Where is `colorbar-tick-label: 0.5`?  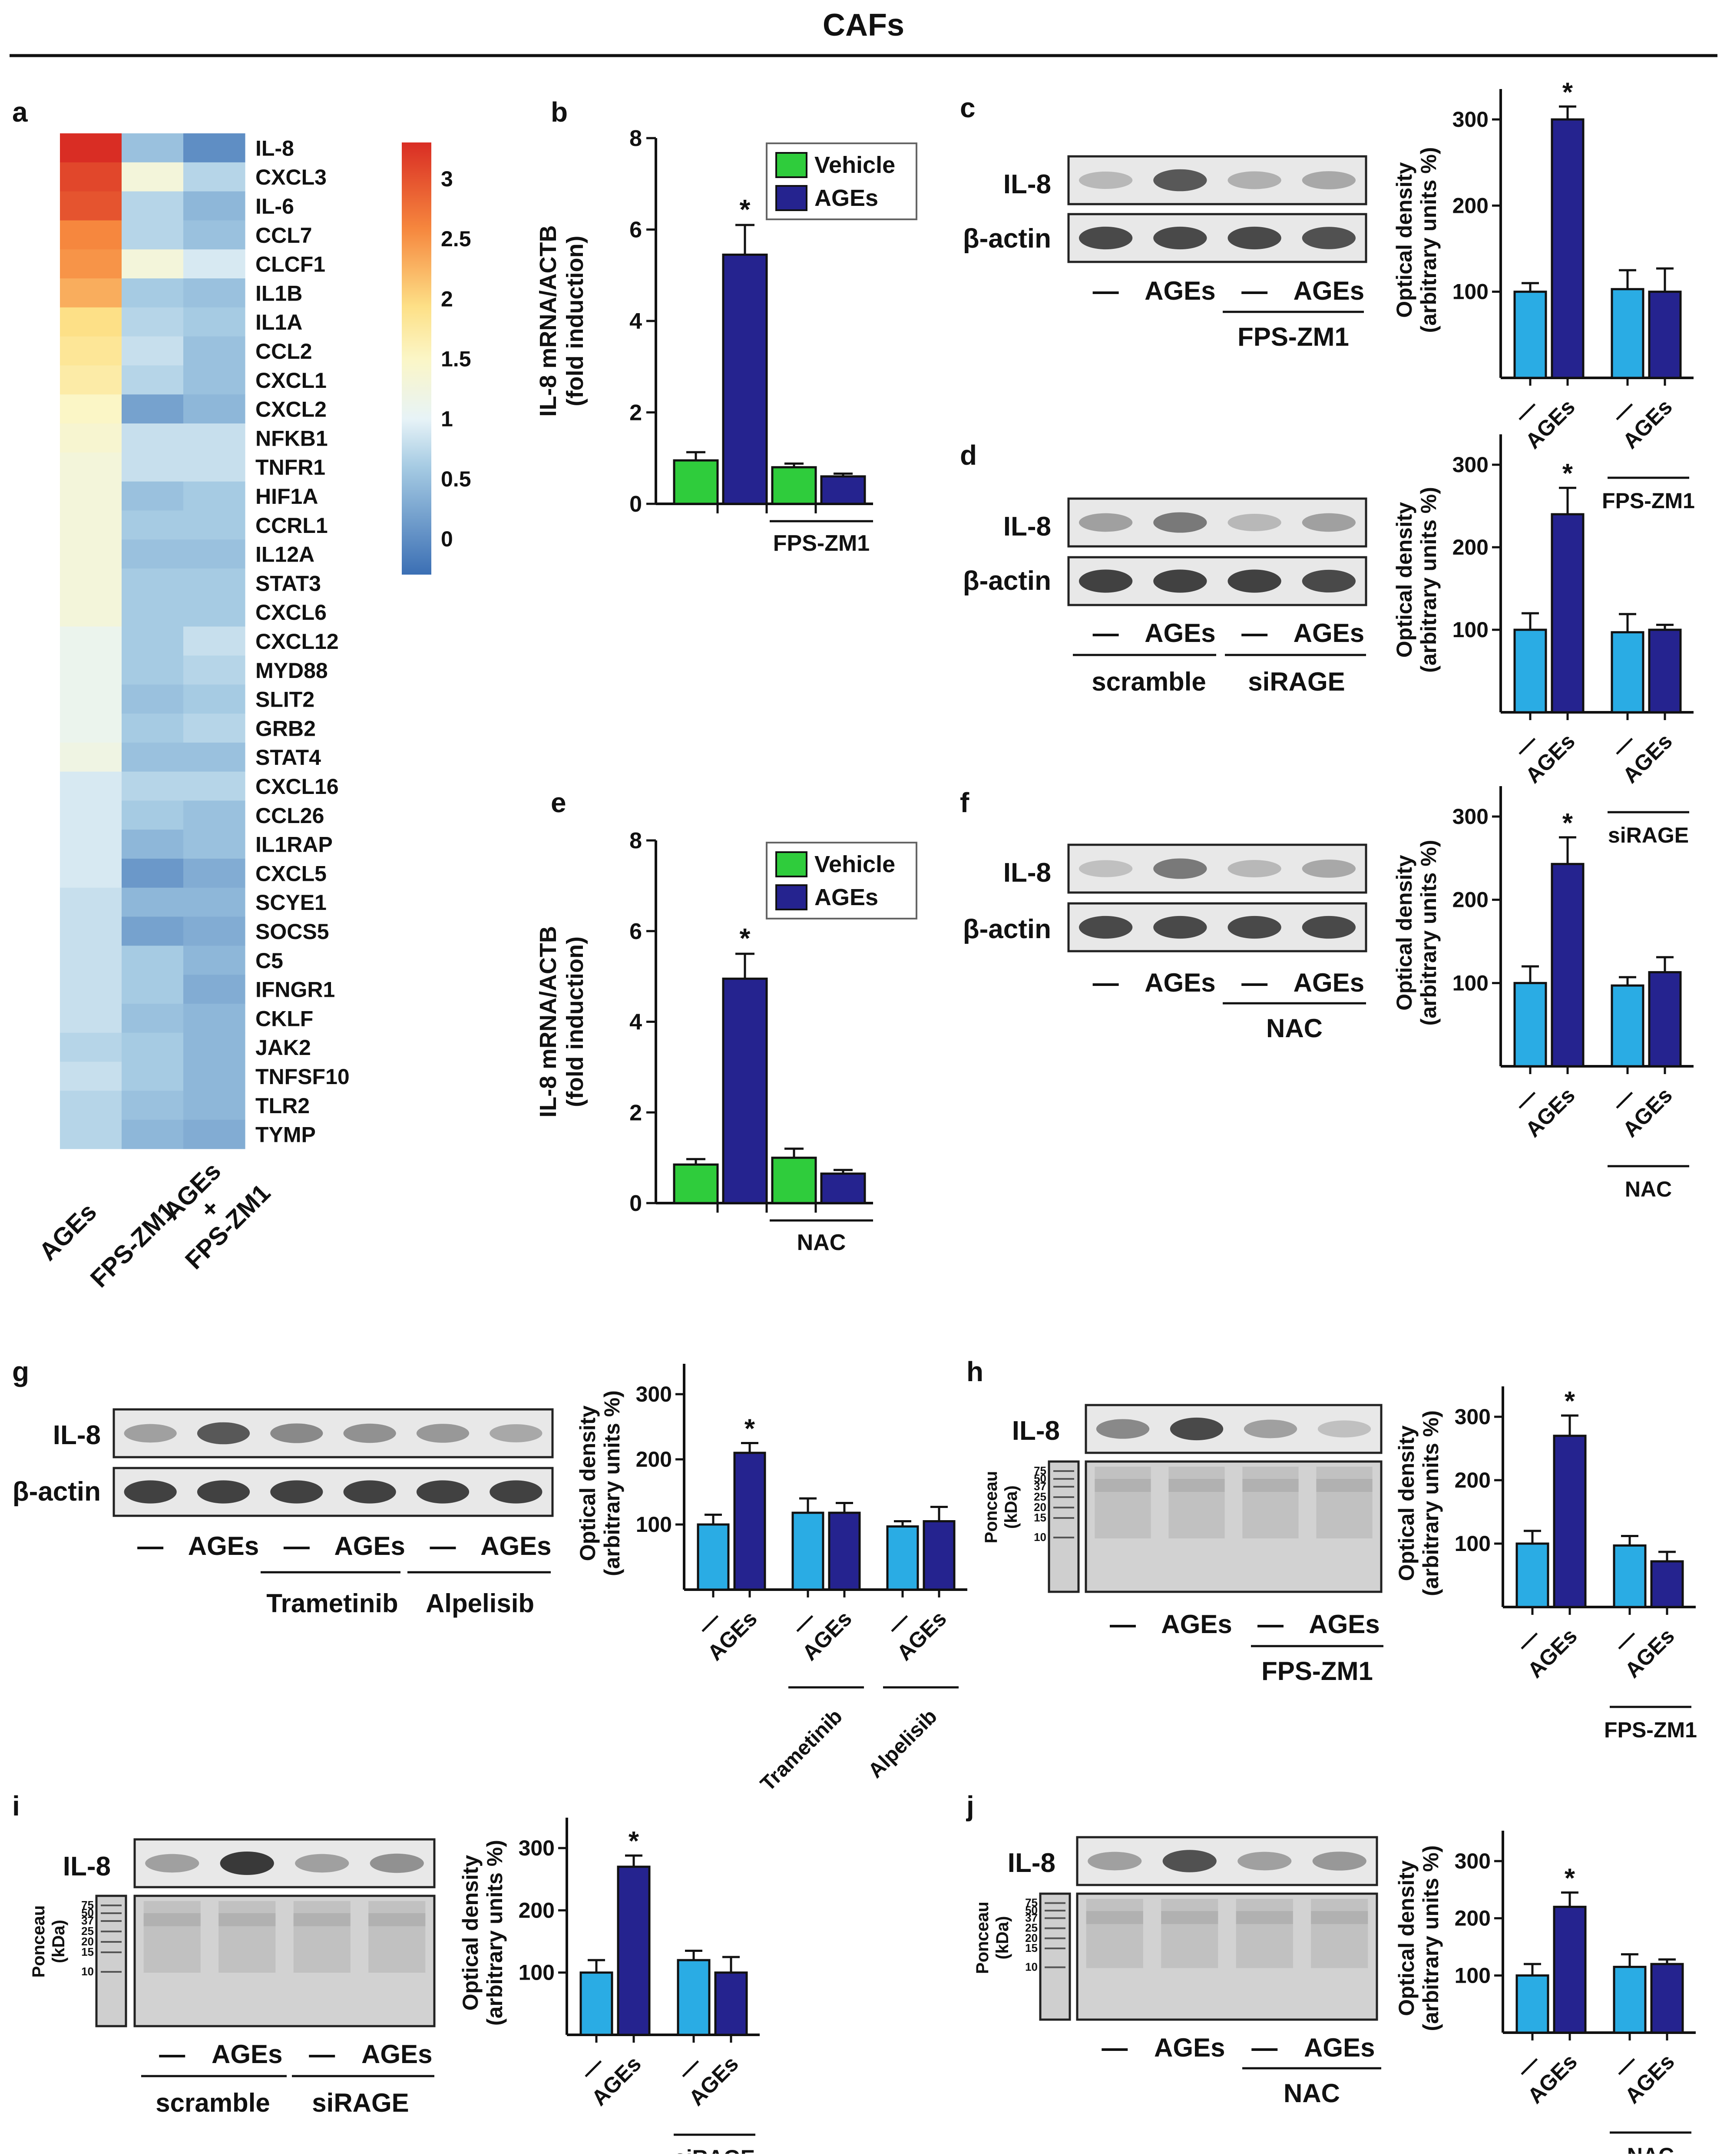
colorbar-tick-label: 0.5 is located at coordinates (456, 479).